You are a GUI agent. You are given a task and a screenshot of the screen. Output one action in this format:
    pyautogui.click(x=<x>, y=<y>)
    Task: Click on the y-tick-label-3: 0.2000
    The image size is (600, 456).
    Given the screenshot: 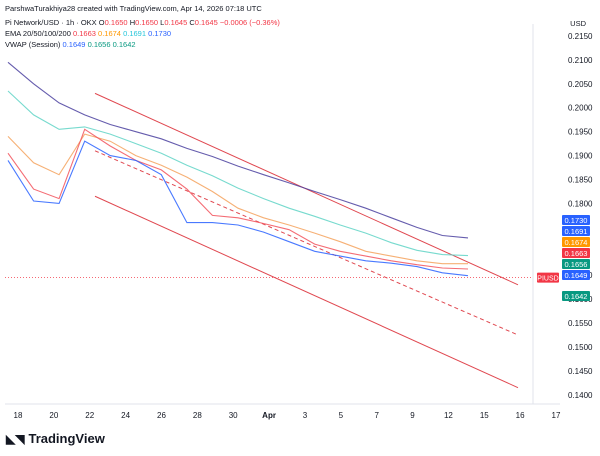 What is the action you would take?
    pyautogui.click(x=580, y=108)
    